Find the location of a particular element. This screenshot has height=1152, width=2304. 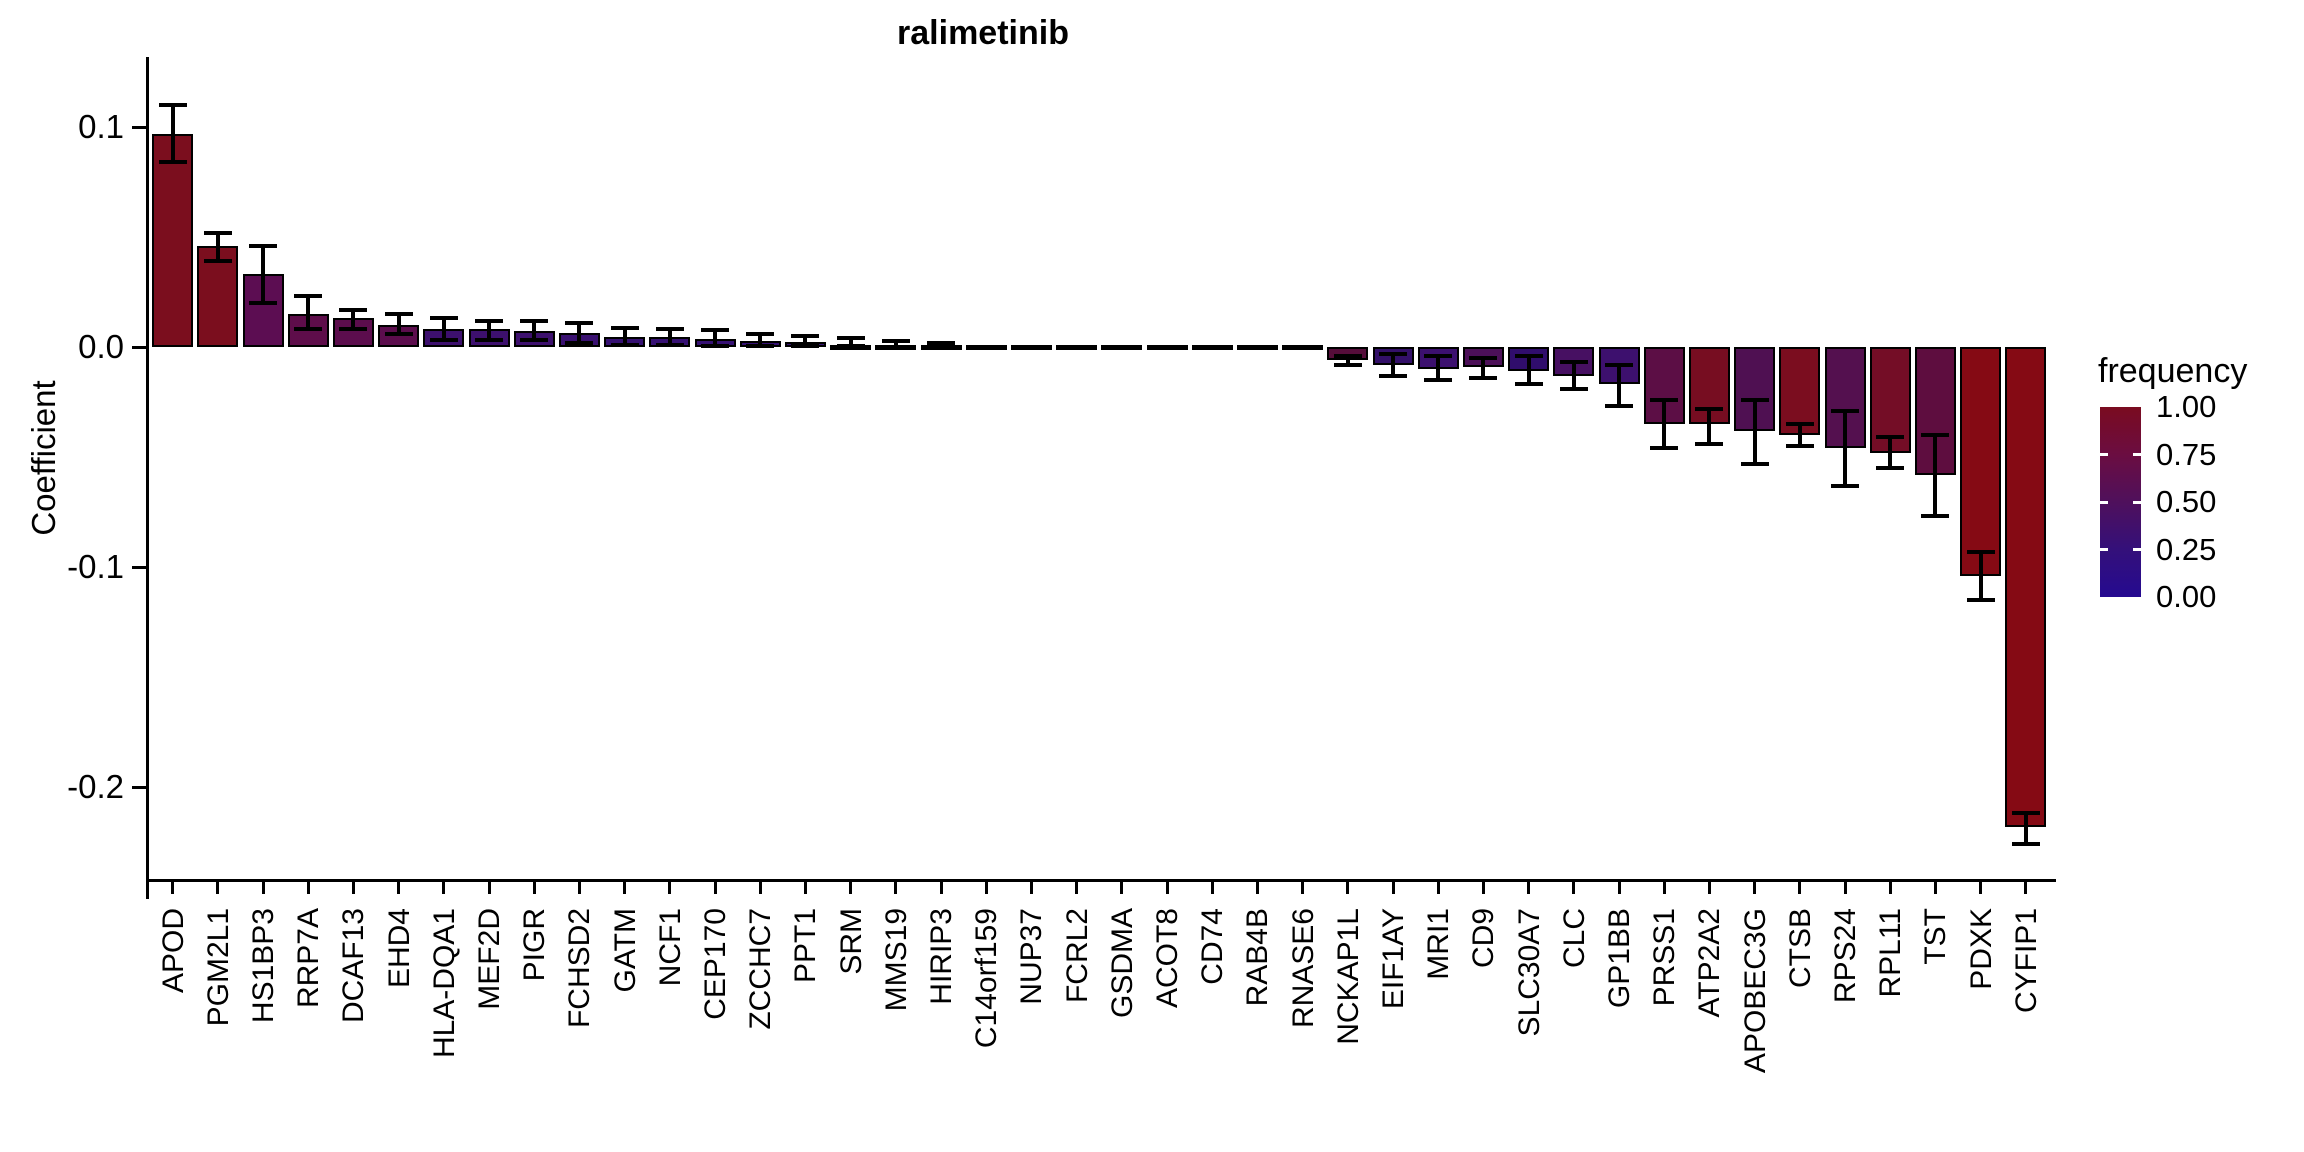

x-tick-label: EHD4 is located at coordinates (399, 948).